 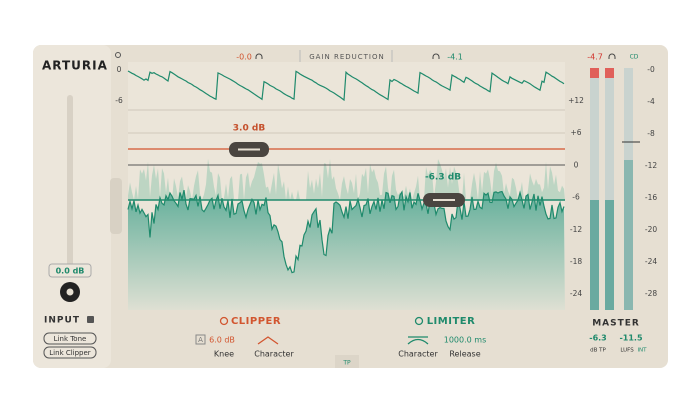 What do you see at coordinates (346, 86) in the screenshot?
I see `gain-reduction-line` at bounding box center [346, 86].